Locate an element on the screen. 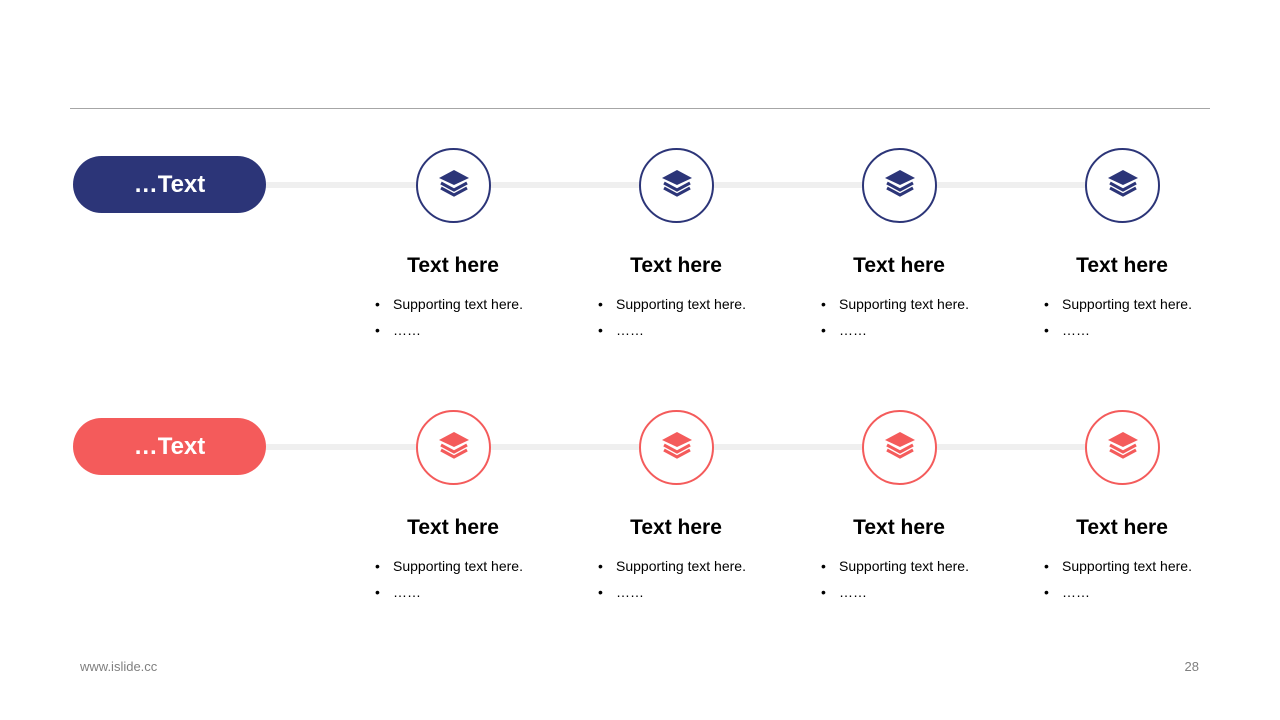  page-number: 28 is located at coordinates (1191, 666).